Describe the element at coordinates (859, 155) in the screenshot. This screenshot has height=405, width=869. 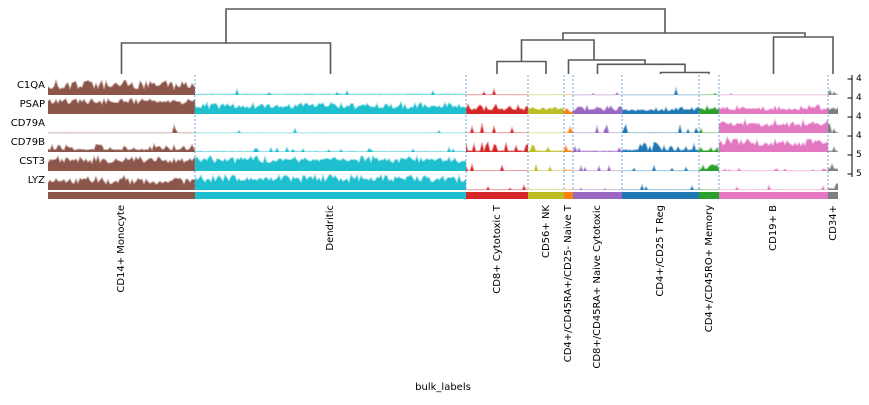
I see `ymax-label-row5: 5` at that location.